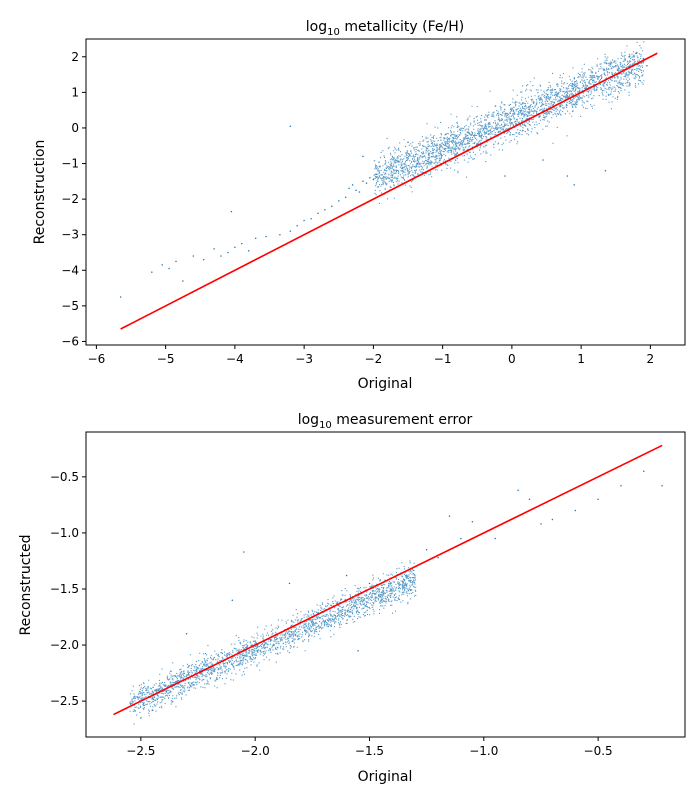 Image resolution: width=700 pixels, height=800 pixels. What do you see at coordinates (64, 477) in the screenshot?
I see `measurement-error-y-tick-label: −0.5` at bounding box center [64, 477].